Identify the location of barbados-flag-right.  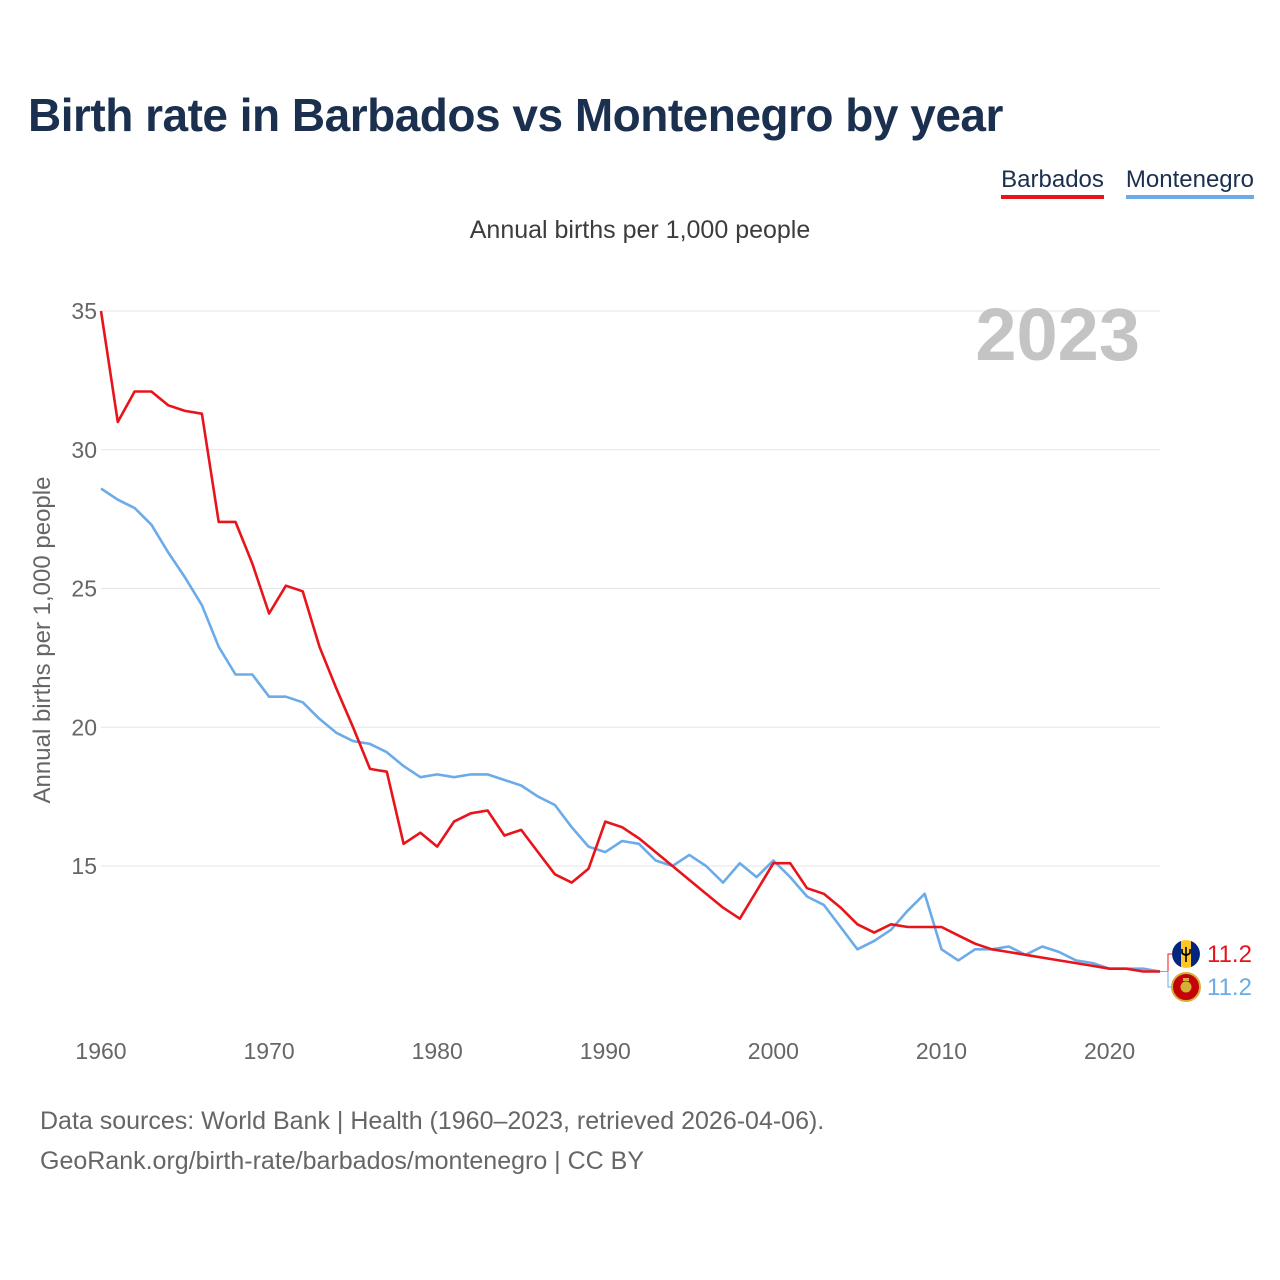
(1195, 954).